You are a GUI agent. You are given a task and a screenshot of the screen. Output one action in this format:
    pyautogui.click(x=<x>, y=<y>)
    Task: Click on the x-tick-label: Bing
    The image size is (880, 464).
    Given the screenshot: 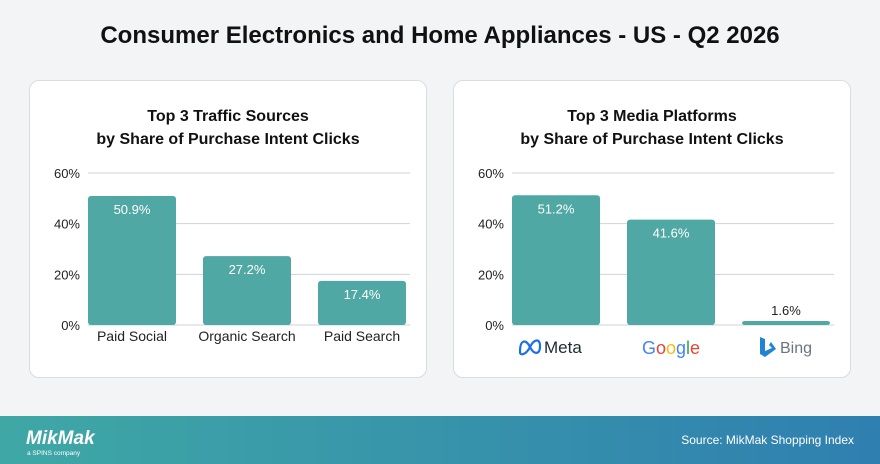 What is the action you would take?
    pyautogui.click(x=796, y=348)
    